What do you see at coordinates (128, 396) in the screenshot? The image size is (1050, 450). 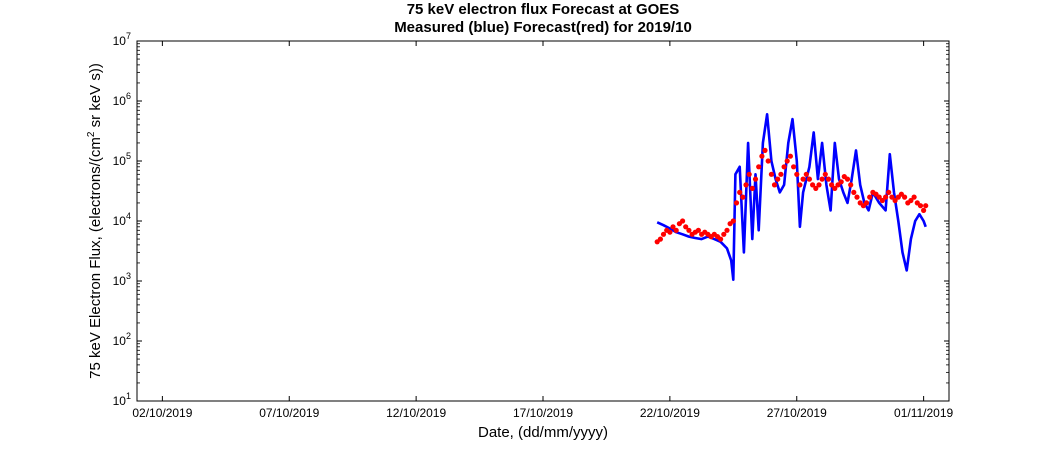 I see `y-tick-exponent: 1` at bounding box center [128, 396].